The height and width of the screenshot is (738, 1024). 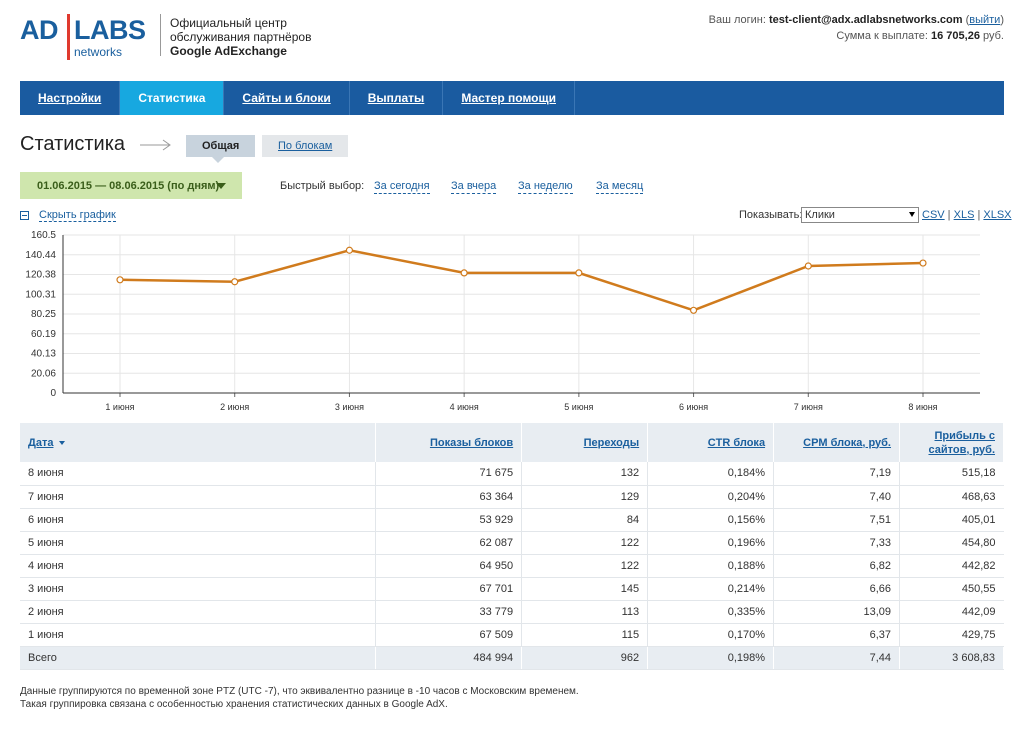 I want to click on header-divider, so click(x=160, y=35).